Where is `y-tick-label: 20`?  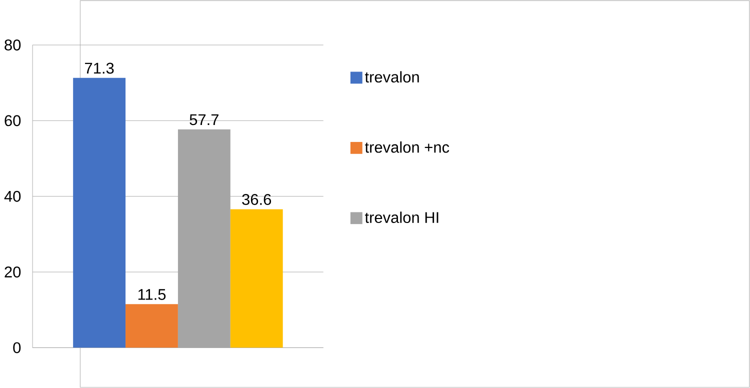 y-tick-label: 20 is located at coordinates (12, 272).